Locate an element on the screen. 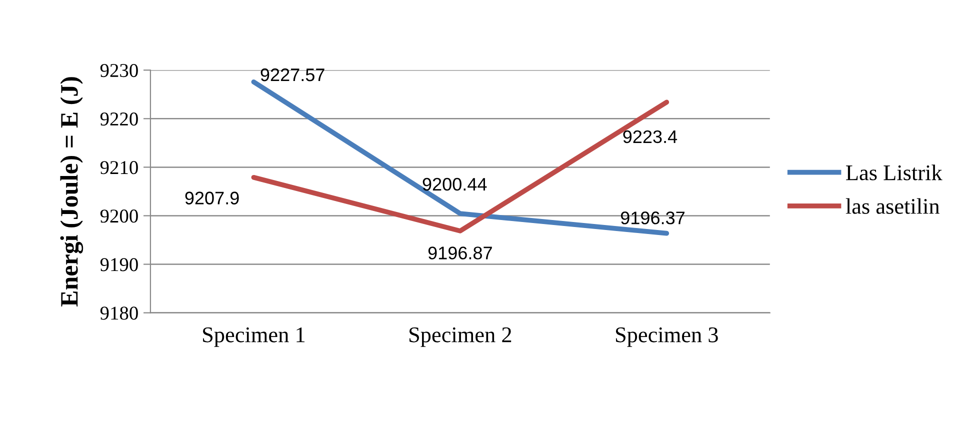 The height and width of the screenshot is (425, 977). legend-label: Las Listrik is located at coordinates (894, 172).